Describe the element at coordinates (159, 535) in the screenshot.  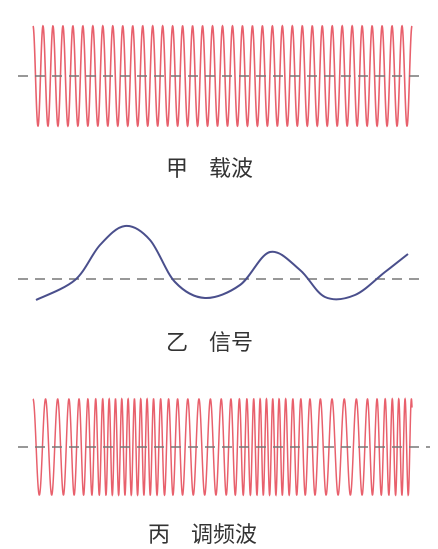
I see `fm-label-prefix: 丙` at that location.